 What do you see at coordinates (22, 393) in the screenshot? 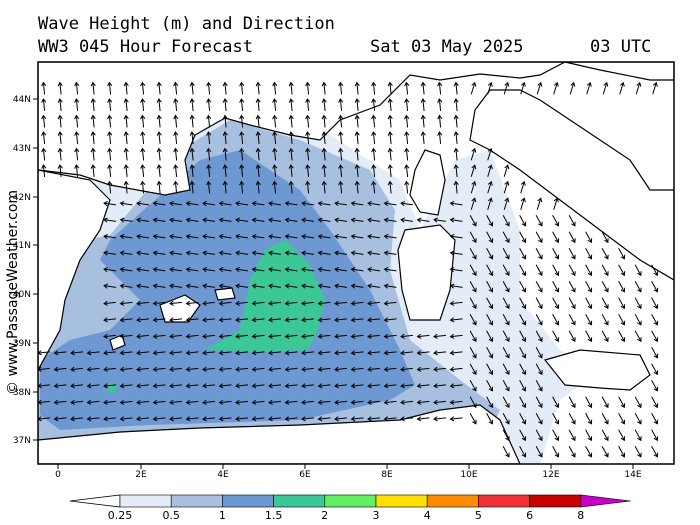
I see `lat-label: 38N` at bounding box center [22, 393].